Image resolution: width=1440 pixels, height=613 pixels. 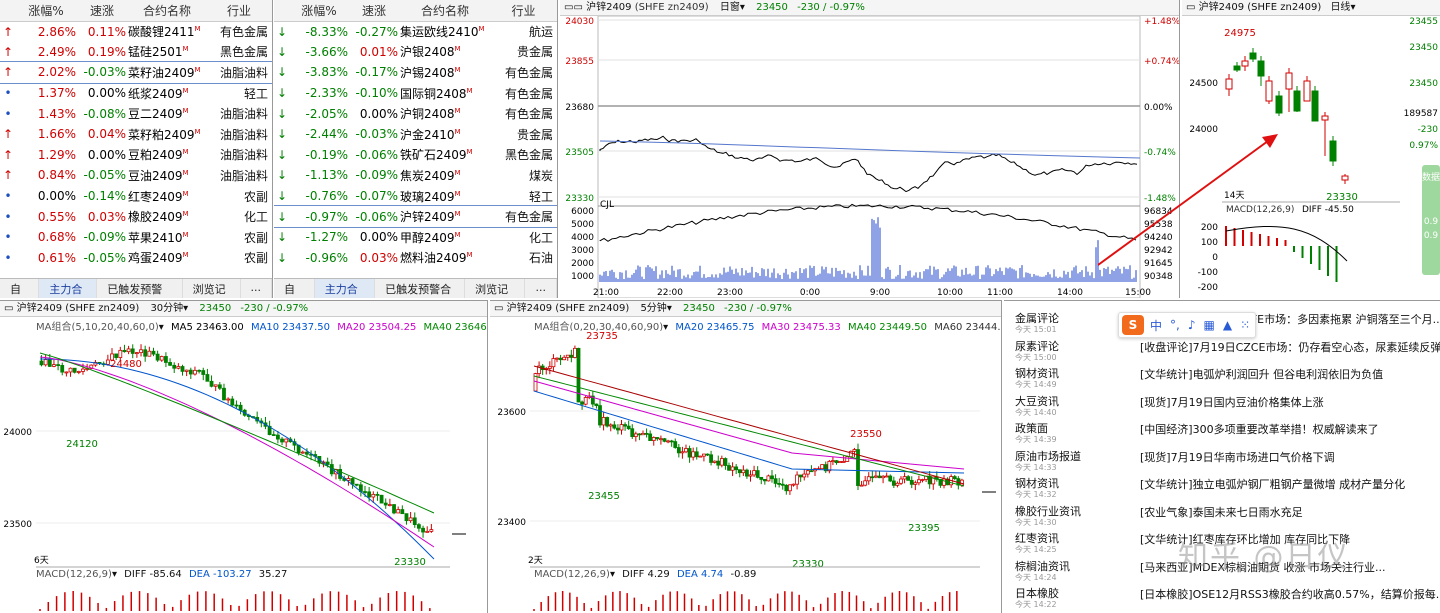 I want to click on quote-row: ↓ -1.13% -0.09% 焦炭2409M 煤炭, so click(x=415, y=175).